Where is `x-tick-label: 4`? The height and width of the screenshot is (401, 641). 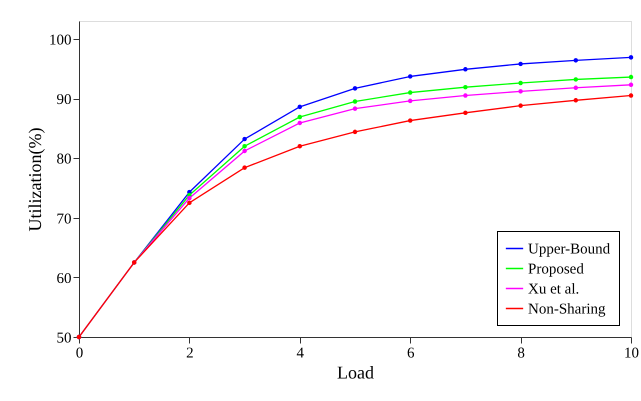 x-tick-label: 4 is located at coordinates (300, 354).